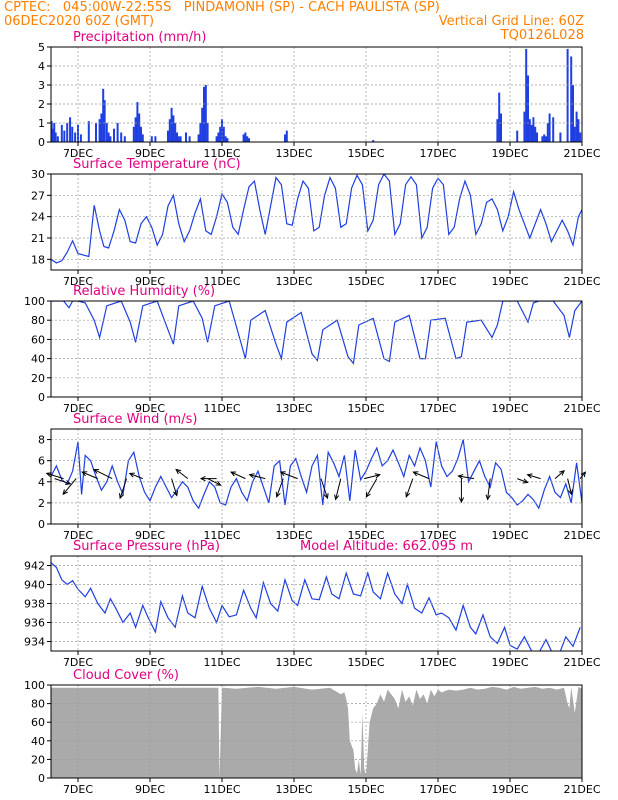 This screenshot has height=800, width=618. What do you see at coordinates (41, 440) in the screenshot?
I see `y-tick-label: 8` at bounding box center [41, 440].